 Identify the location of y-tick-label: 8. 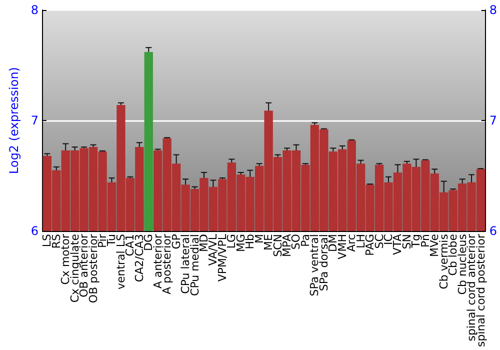
(34, 10).